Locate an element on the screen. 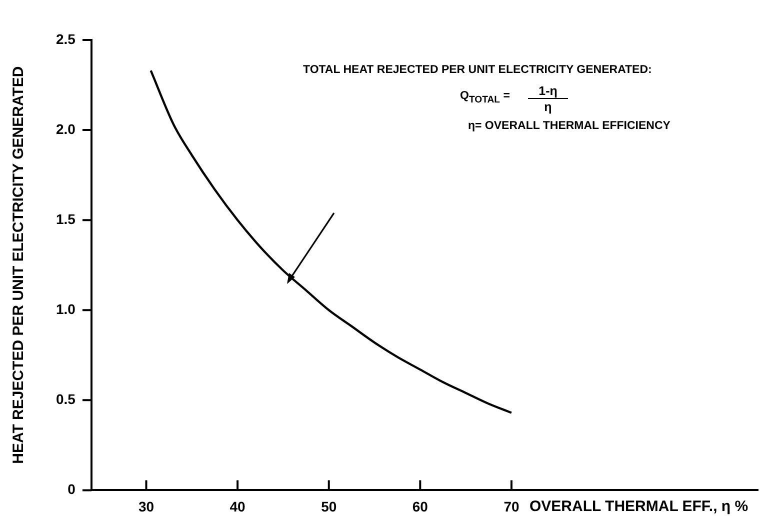 The height and width of the screenshot is (525, 761). y-tick-label: 1.0 is located at coordinates (66, 308).